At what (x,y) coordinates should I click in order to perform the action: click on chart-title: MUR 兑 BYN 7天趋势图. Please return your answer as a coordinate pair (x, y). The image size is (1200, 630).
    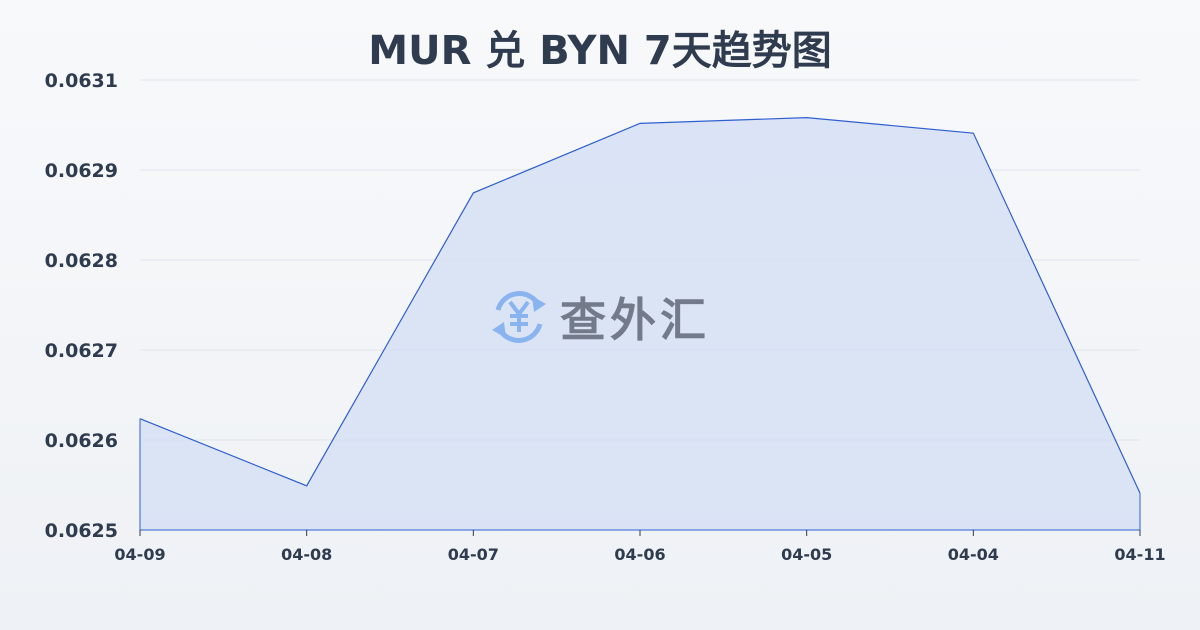
    Looking at the image, I should click on (600, 51).